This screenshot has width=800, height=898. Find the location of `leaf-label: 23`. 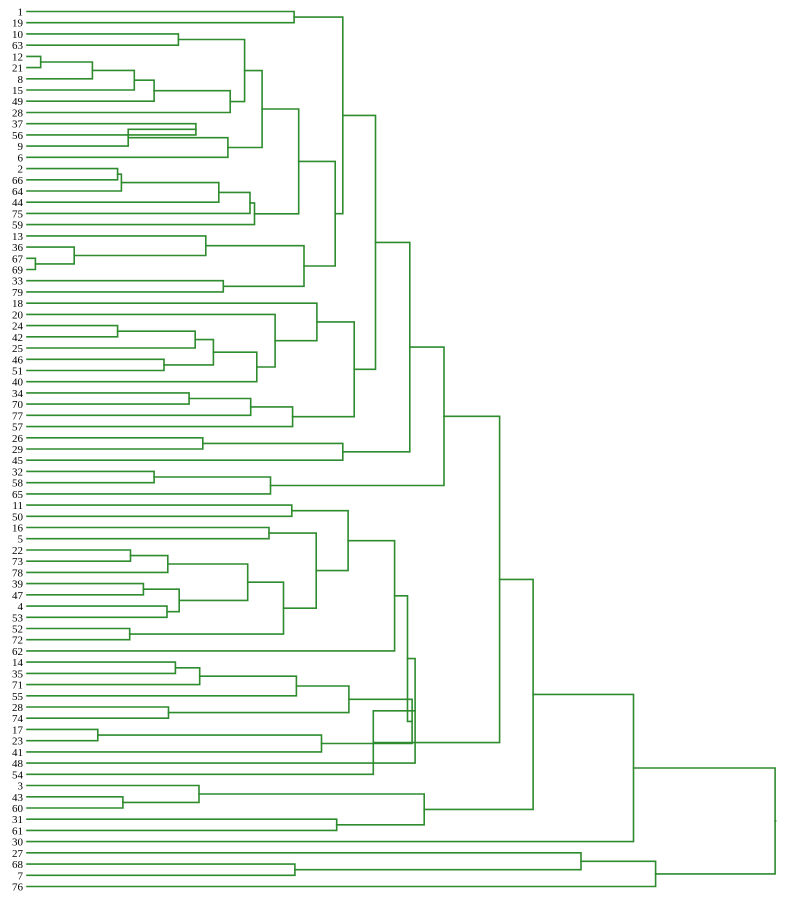

leaf-label: 23 is located at coordinates (18, 742).